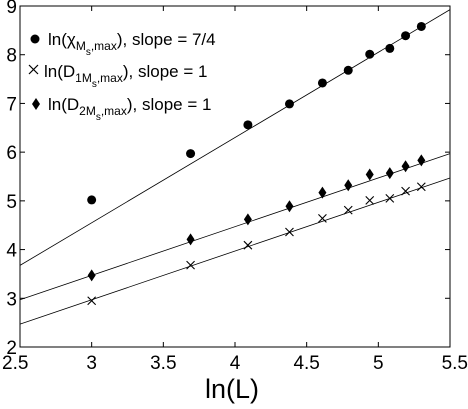 The width and height of the screenshot is (468, 409). I want to click on x-tick-label: 3, so click(91, 363).